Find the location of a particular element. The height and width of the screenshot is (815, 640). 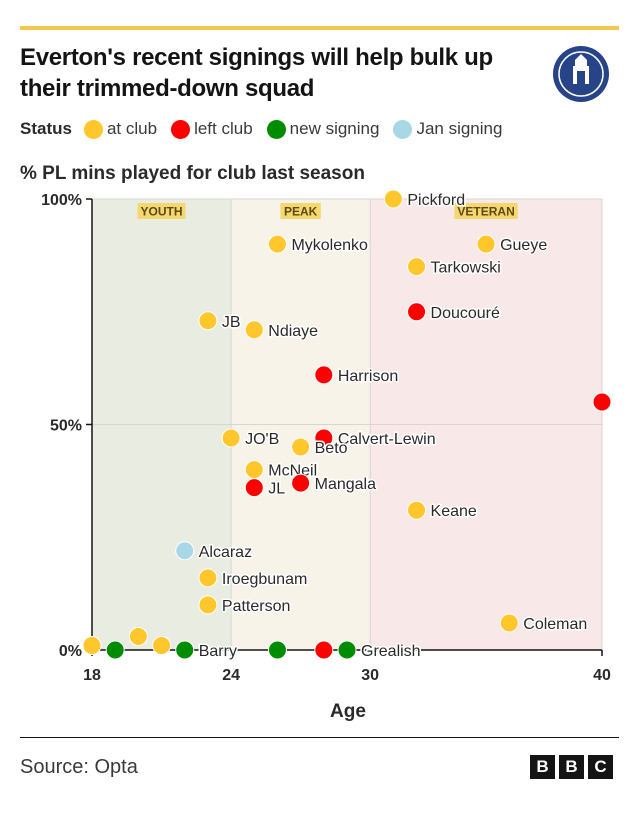

data-point-jb is located at coordinates (208, 321).